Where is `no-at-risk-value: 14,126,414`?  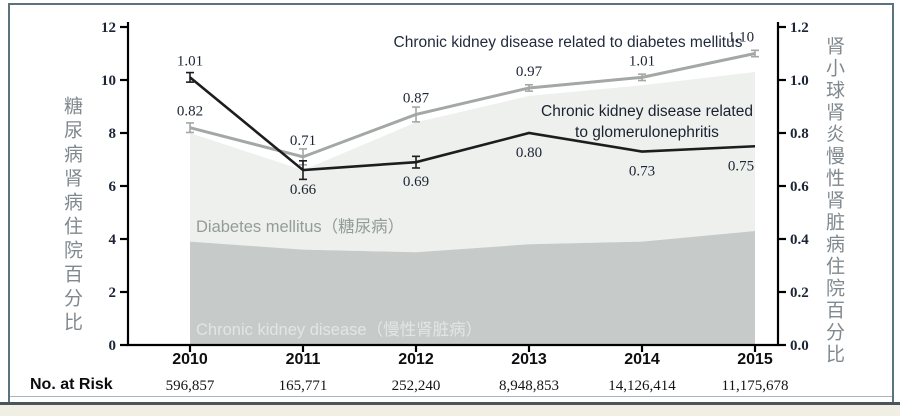
no-at-risk-value: 14,126,414 is located at coordinates (642, 386).